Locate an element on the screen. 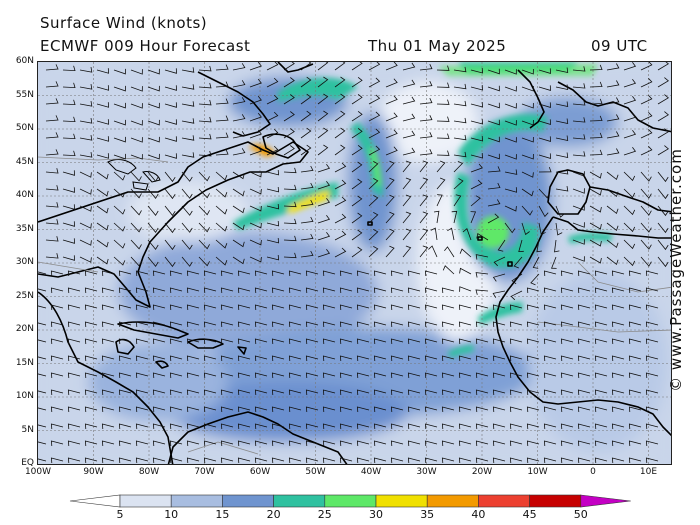 The width and height of the screenshot is (700, 525). legend-label: 50 is located at coordinates (580, 514).